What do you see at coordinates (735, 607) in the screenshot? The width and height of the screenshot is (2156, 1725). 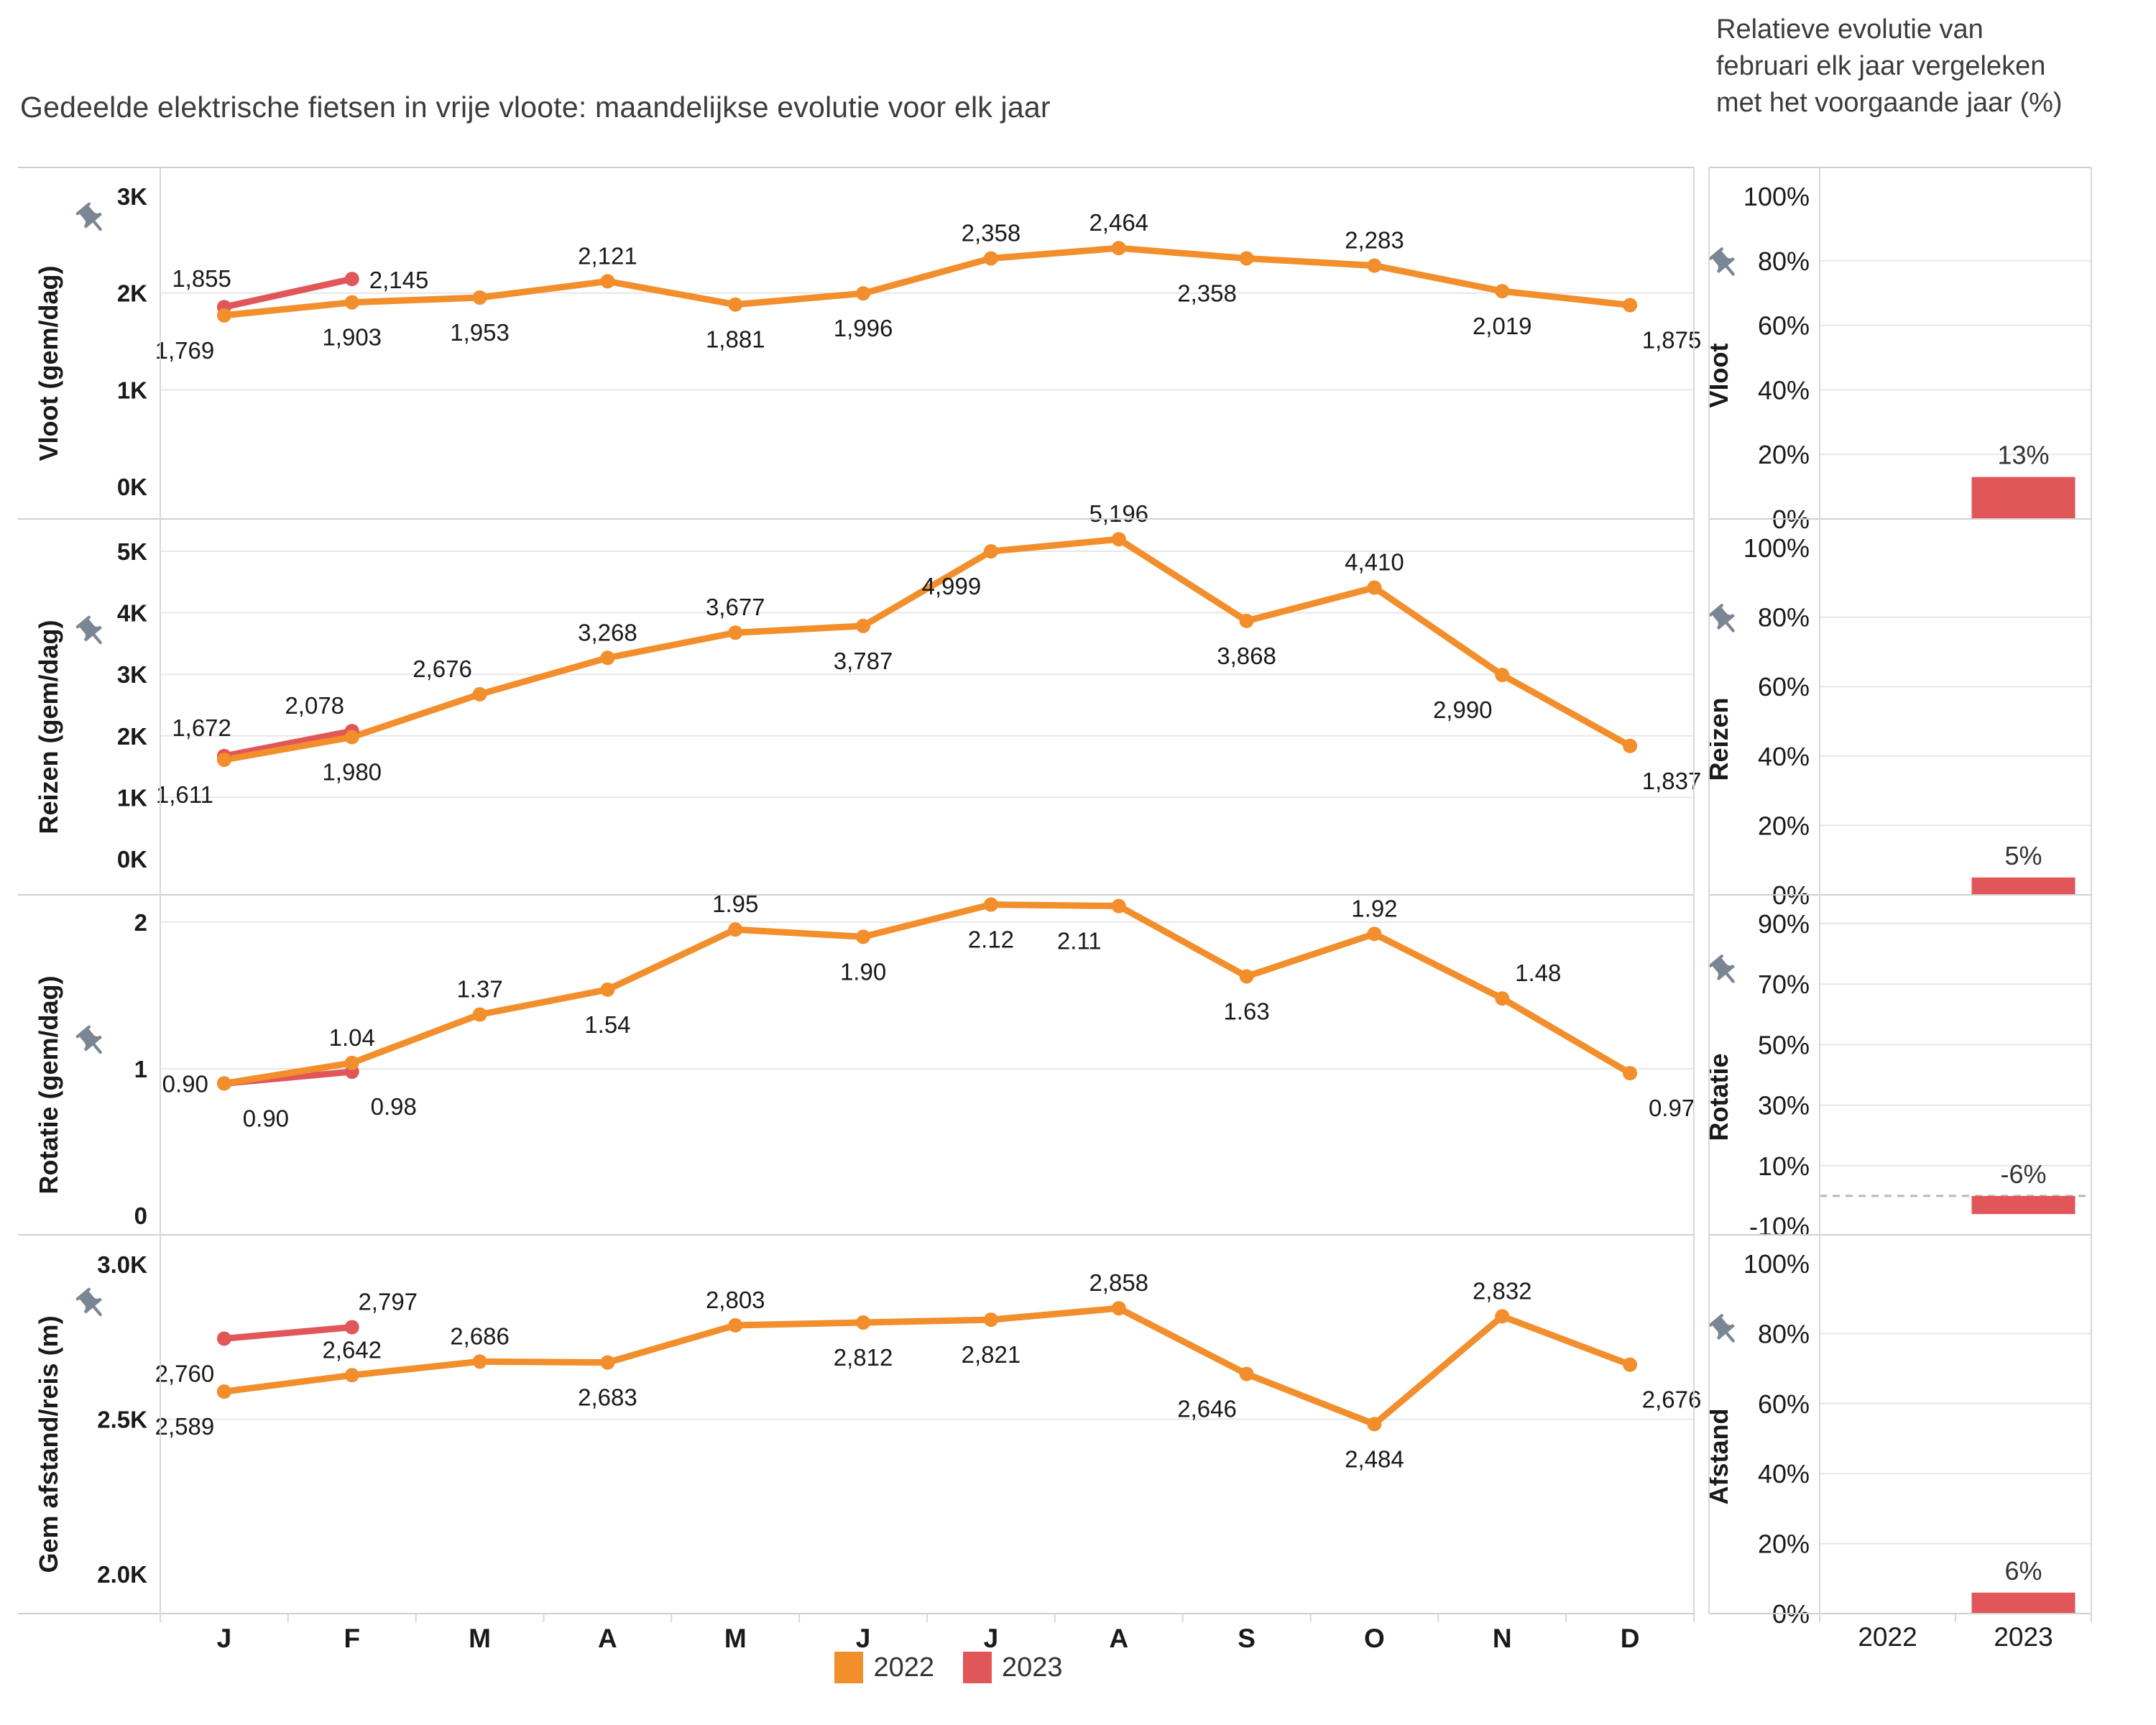 I see `data-label: 3,677` at bounding box center [735, 607].